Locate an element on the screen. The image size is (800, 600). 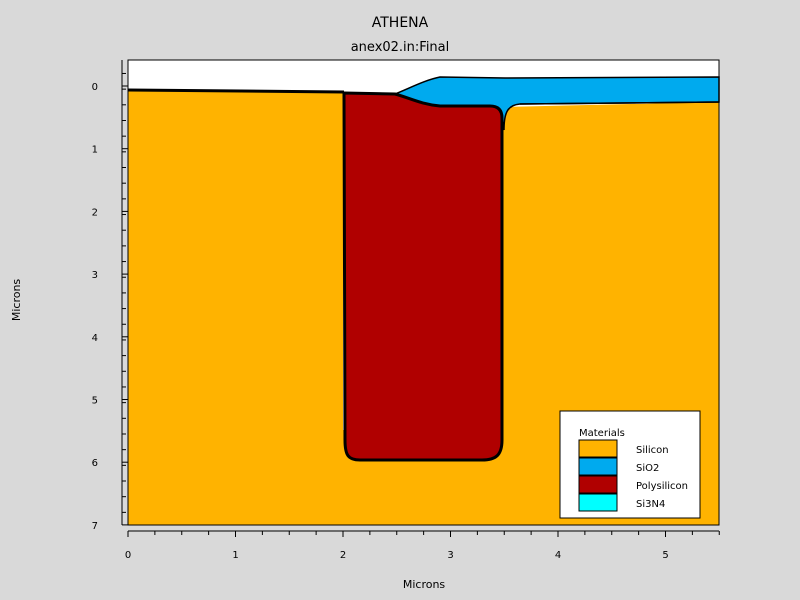
polysilicon-region is located at coordinates (423, 276).